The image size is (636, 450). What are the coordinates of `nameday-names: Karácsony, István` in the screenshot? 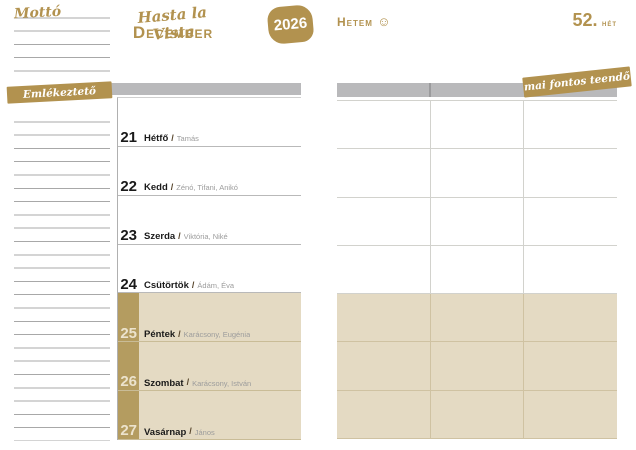 It's located at (222, 383).